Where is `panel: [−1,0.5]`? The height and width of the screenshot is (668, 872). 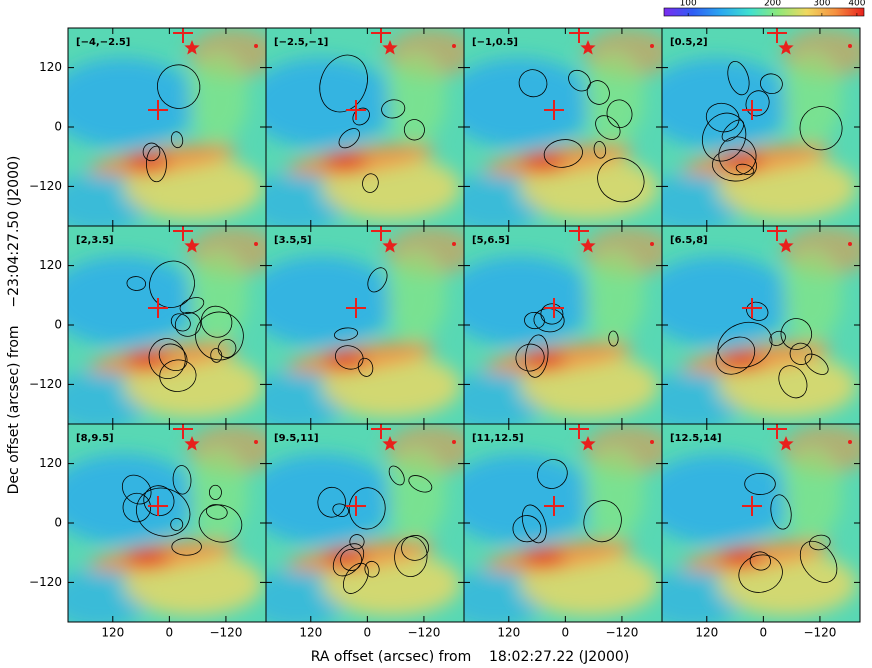
panel: [−1,0.5] is located at coordinates (563, 127).